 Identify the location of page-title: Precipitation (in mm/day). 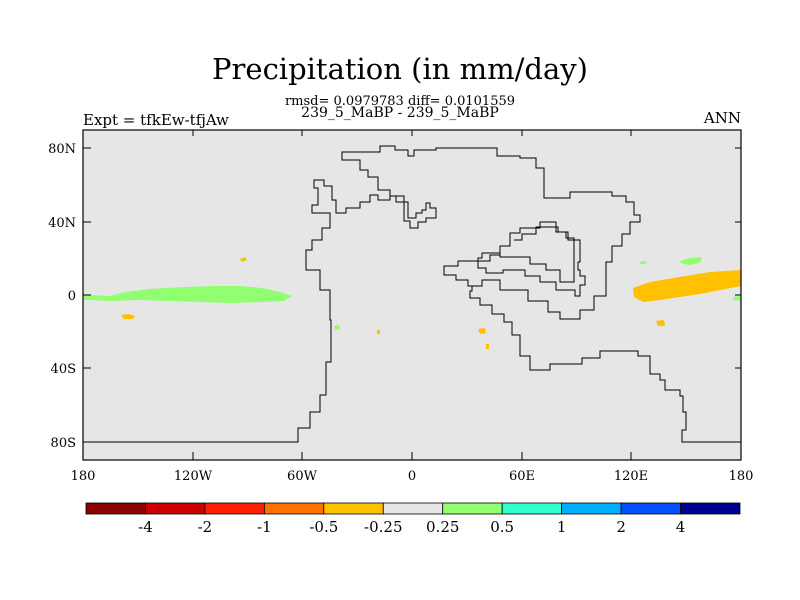
(400, 69).